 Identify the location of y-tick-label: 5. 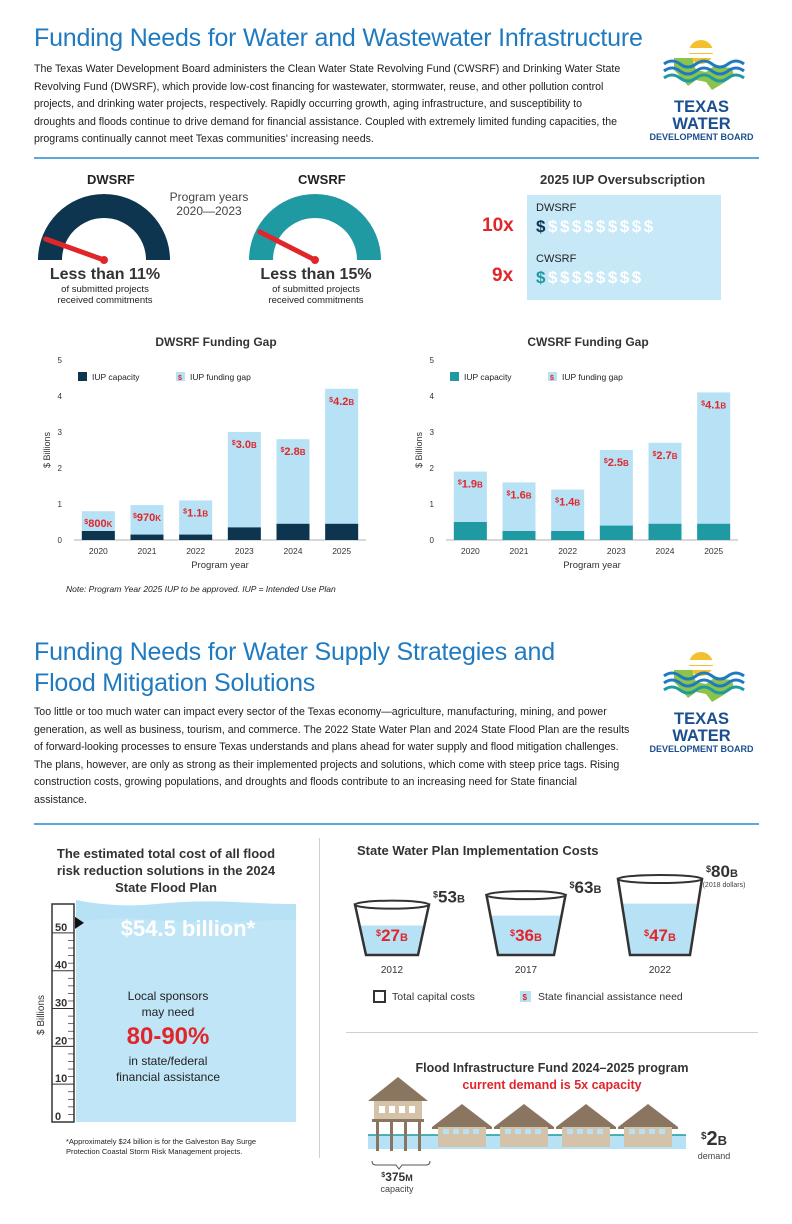
(432, 360).